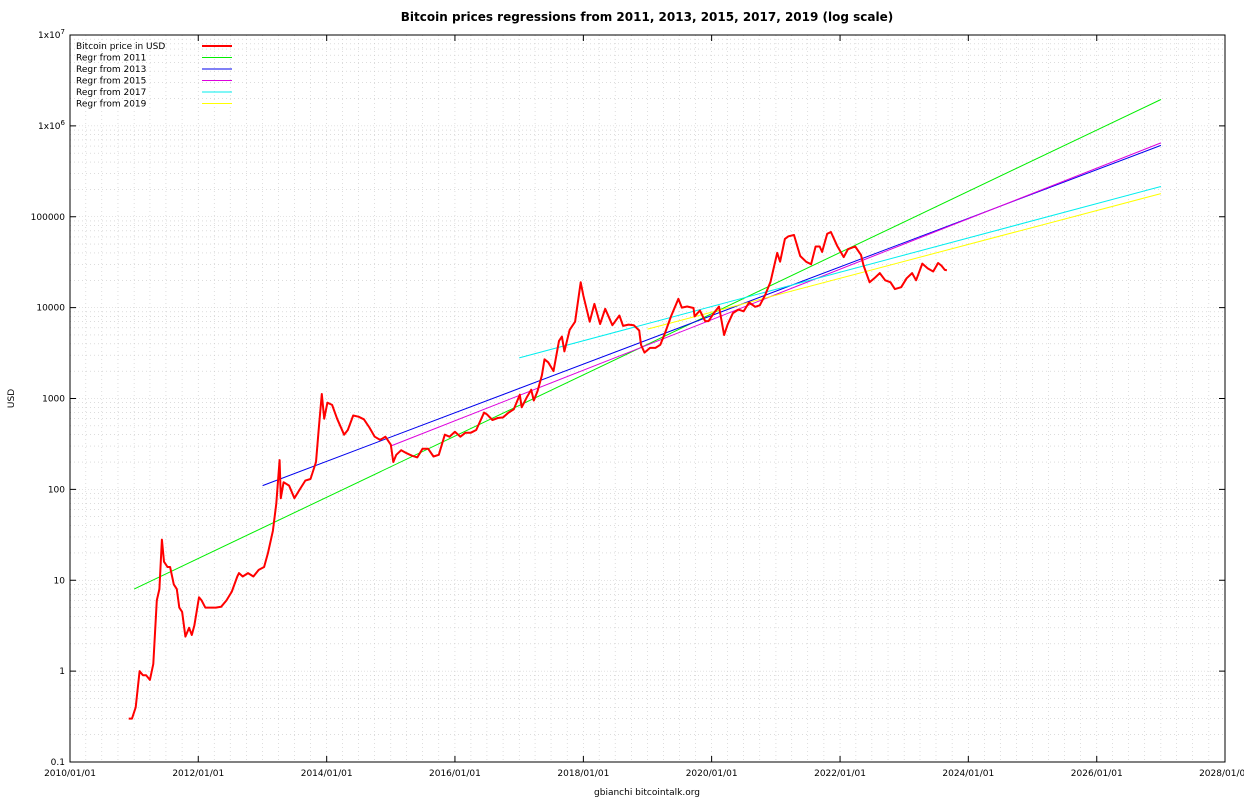 The height and width of the screenshot is (800, 1244). What do you see at coordinates (904, 261) in the screenshot?
I see `series-regr-from-2019-line` at bounding box center [904, 261].